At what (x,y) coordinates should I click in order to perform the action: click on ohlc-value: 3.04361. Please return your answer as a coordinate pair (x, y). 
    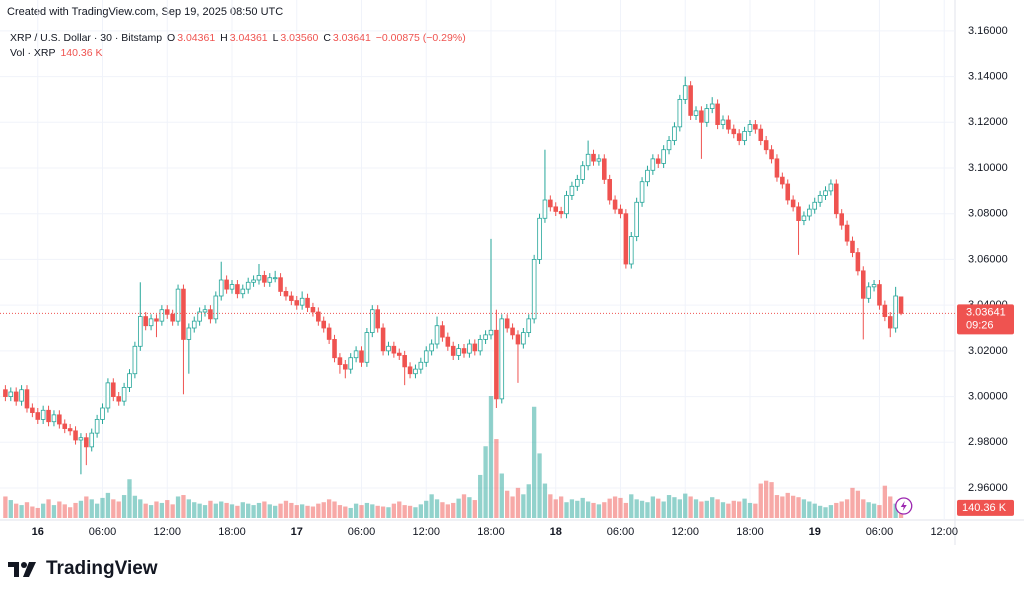
    Looking at the image, I should click on (248, 38).